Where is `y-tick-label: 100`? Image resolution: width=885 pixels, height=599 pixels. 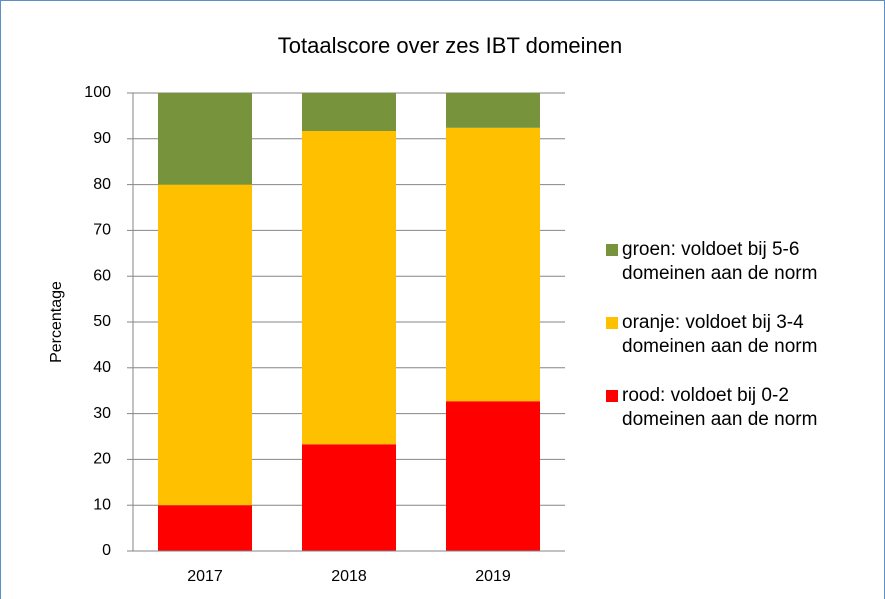 y-tick-label: 100 is located at coordinates (97, 92).